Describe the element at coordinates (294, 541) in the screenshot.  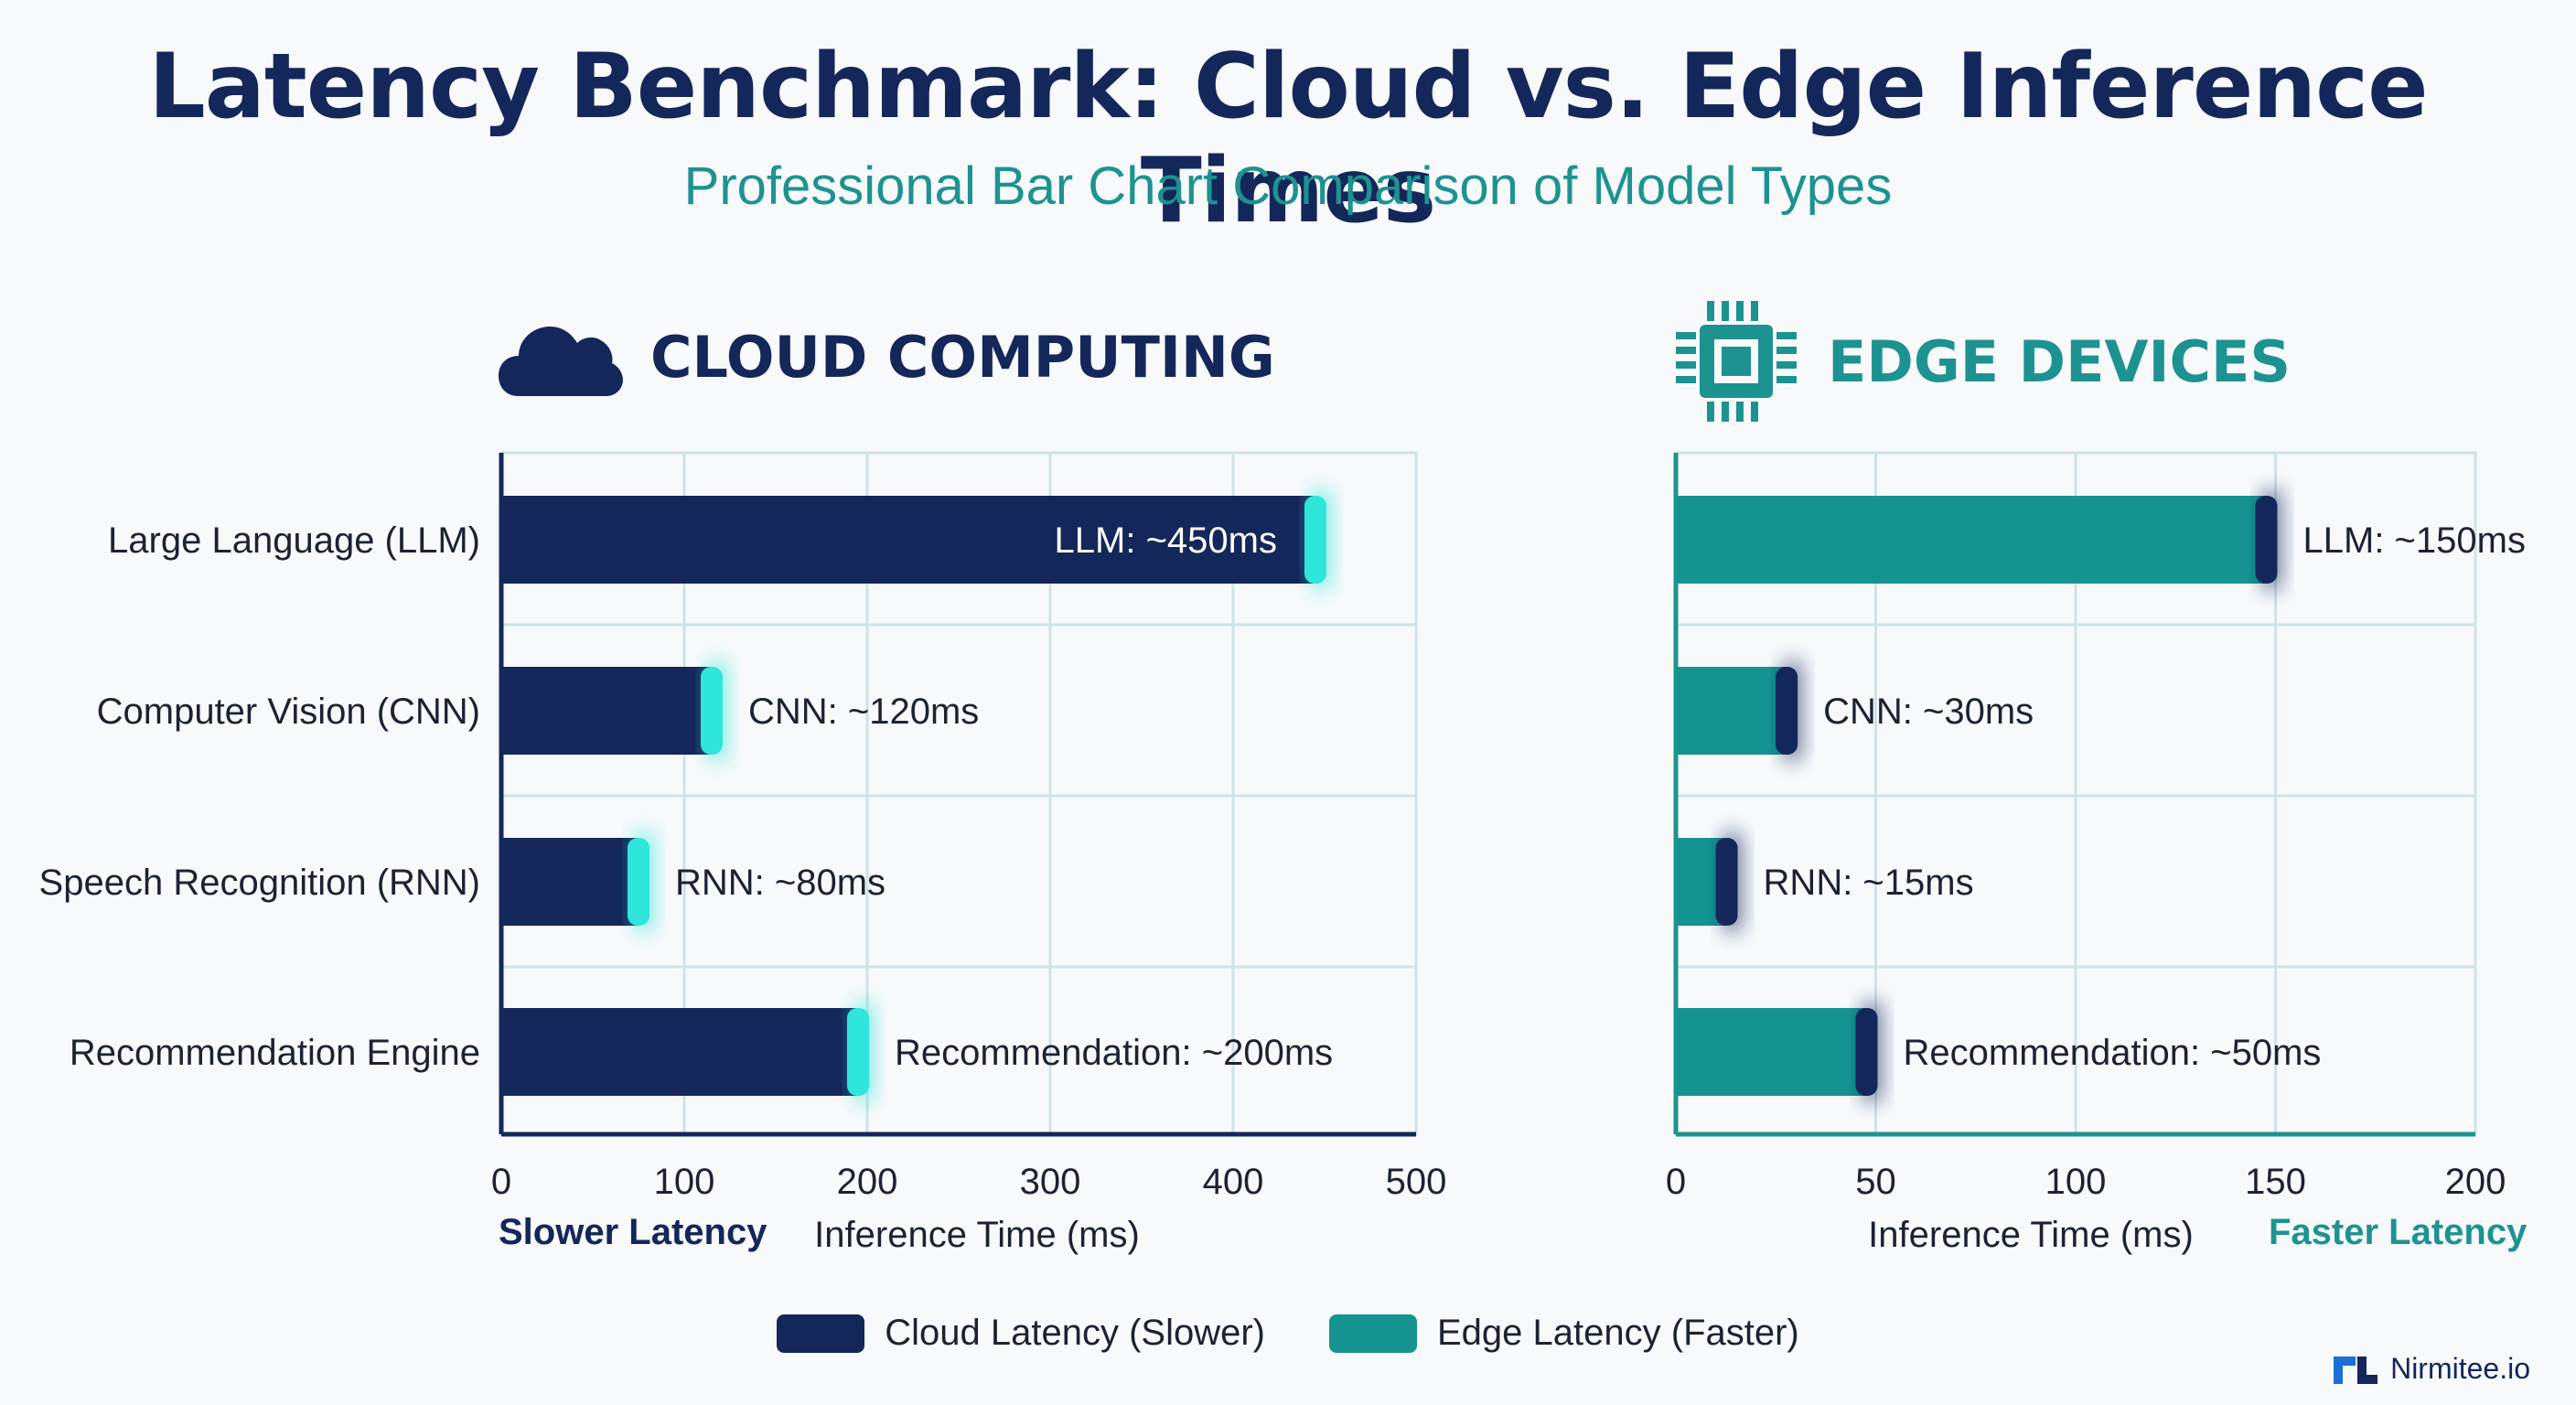
I see `category-label: Large Language (LLM)` at that location.